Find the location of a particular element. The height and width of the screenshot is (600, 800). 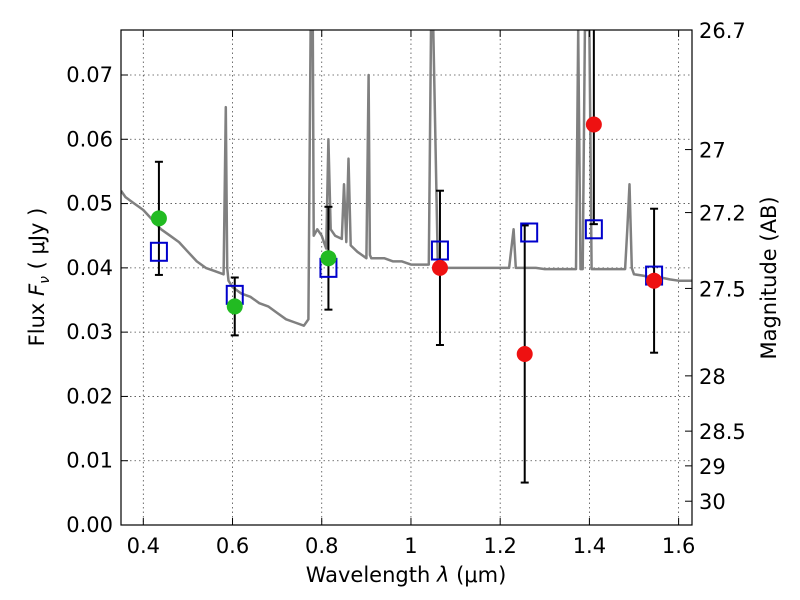

y2-tick-label: 29 is located at coordinates (712, 467).